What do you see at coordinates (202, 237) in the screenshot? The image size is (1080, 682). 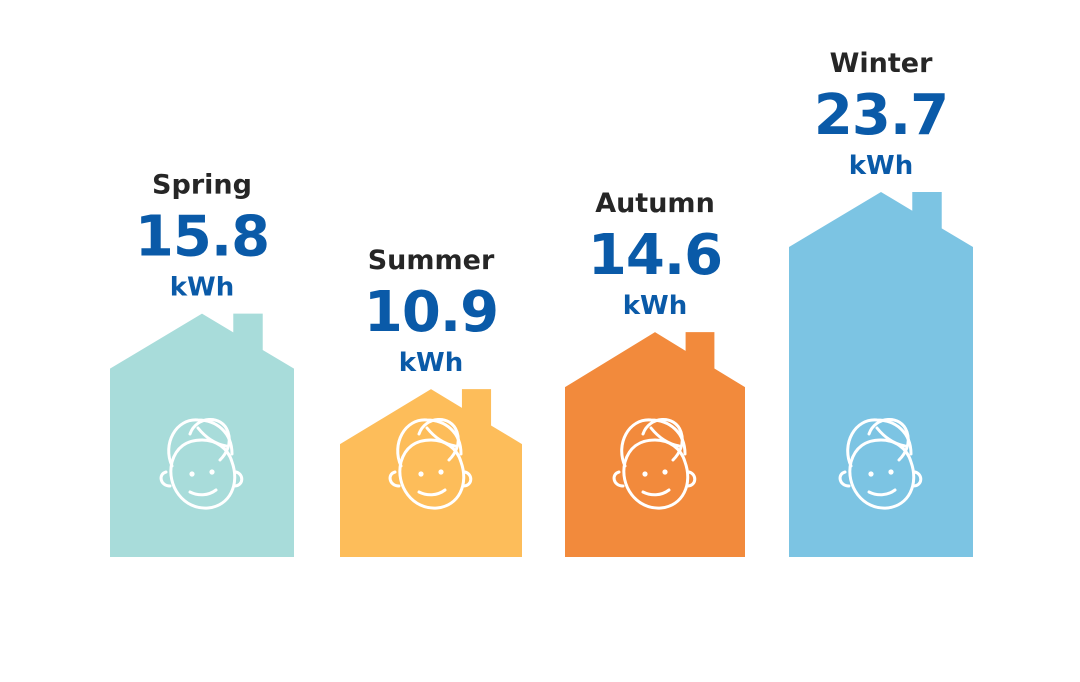 I see `value-label: 15.8` at bounding box center [202, 237].